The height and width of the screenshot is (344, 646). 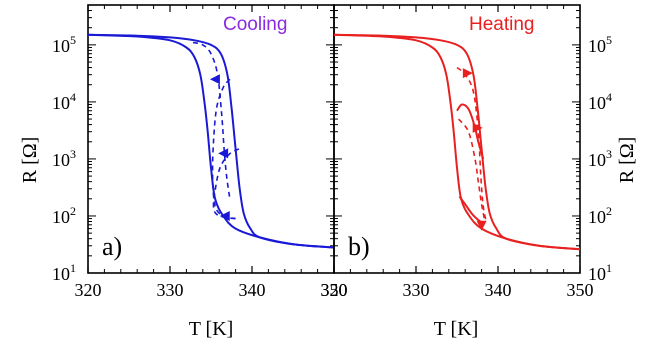 I want to click on legend-label: Heating, so click(x=502, y=24).